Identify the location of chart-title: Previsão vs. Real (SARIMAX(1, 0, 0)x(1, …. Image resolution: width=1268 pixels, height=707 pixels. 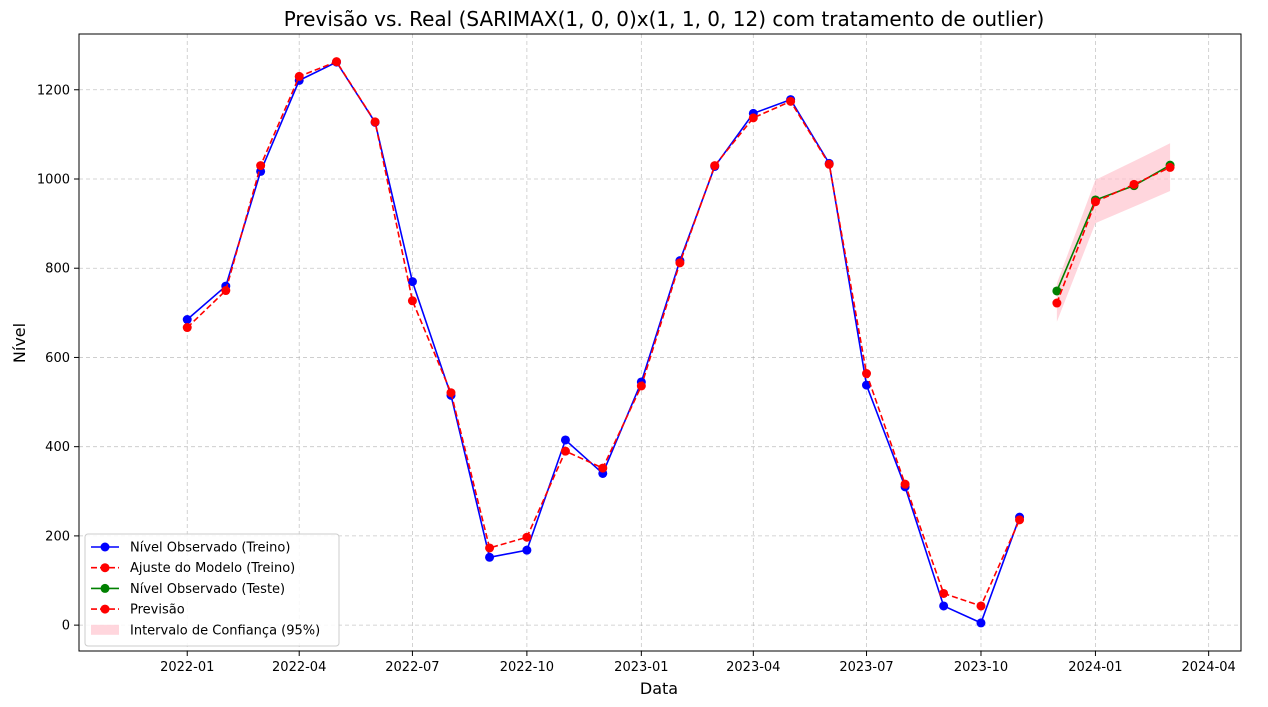
(664, 19).